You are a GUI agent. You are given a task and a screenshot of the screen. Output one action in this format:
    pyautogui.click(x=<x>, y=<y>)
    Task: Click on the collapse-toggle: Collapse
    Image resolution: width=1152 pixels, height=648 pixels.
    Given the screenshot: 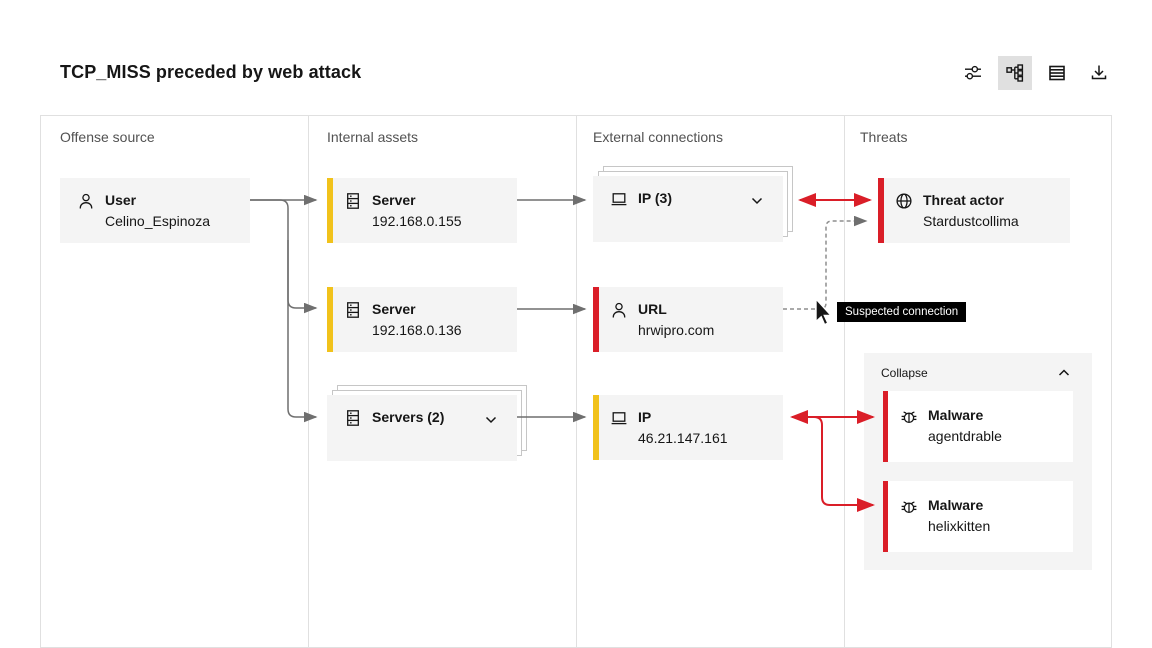 What is the action you would take?
    pyautogui.click(x=978, y=372)
    